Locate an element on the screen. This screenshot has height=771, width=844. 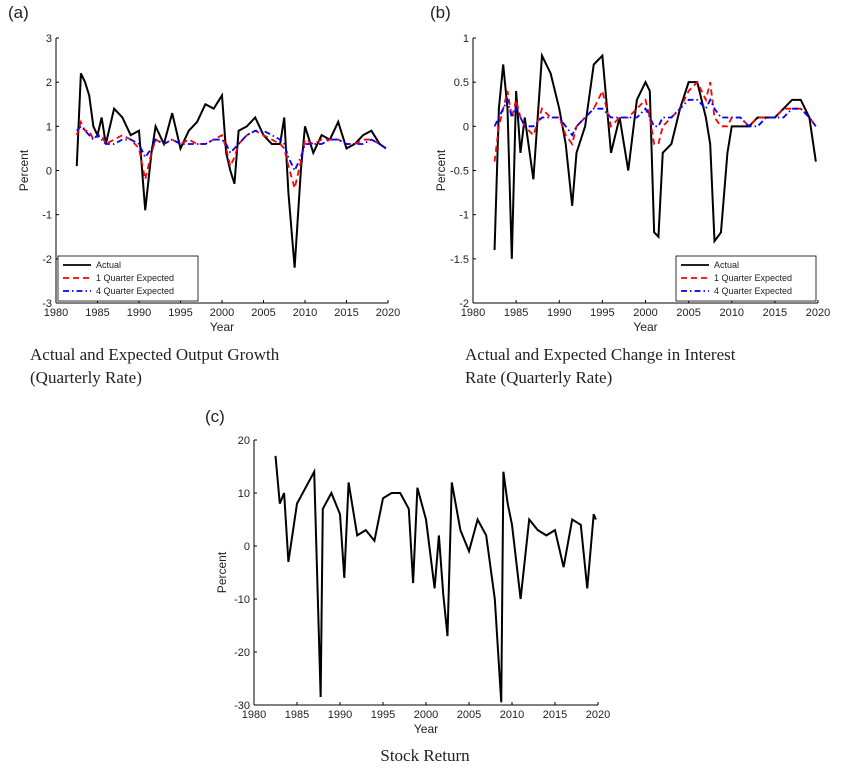
caption: (Quarterly Rate) is located at coordinates (86, 377).